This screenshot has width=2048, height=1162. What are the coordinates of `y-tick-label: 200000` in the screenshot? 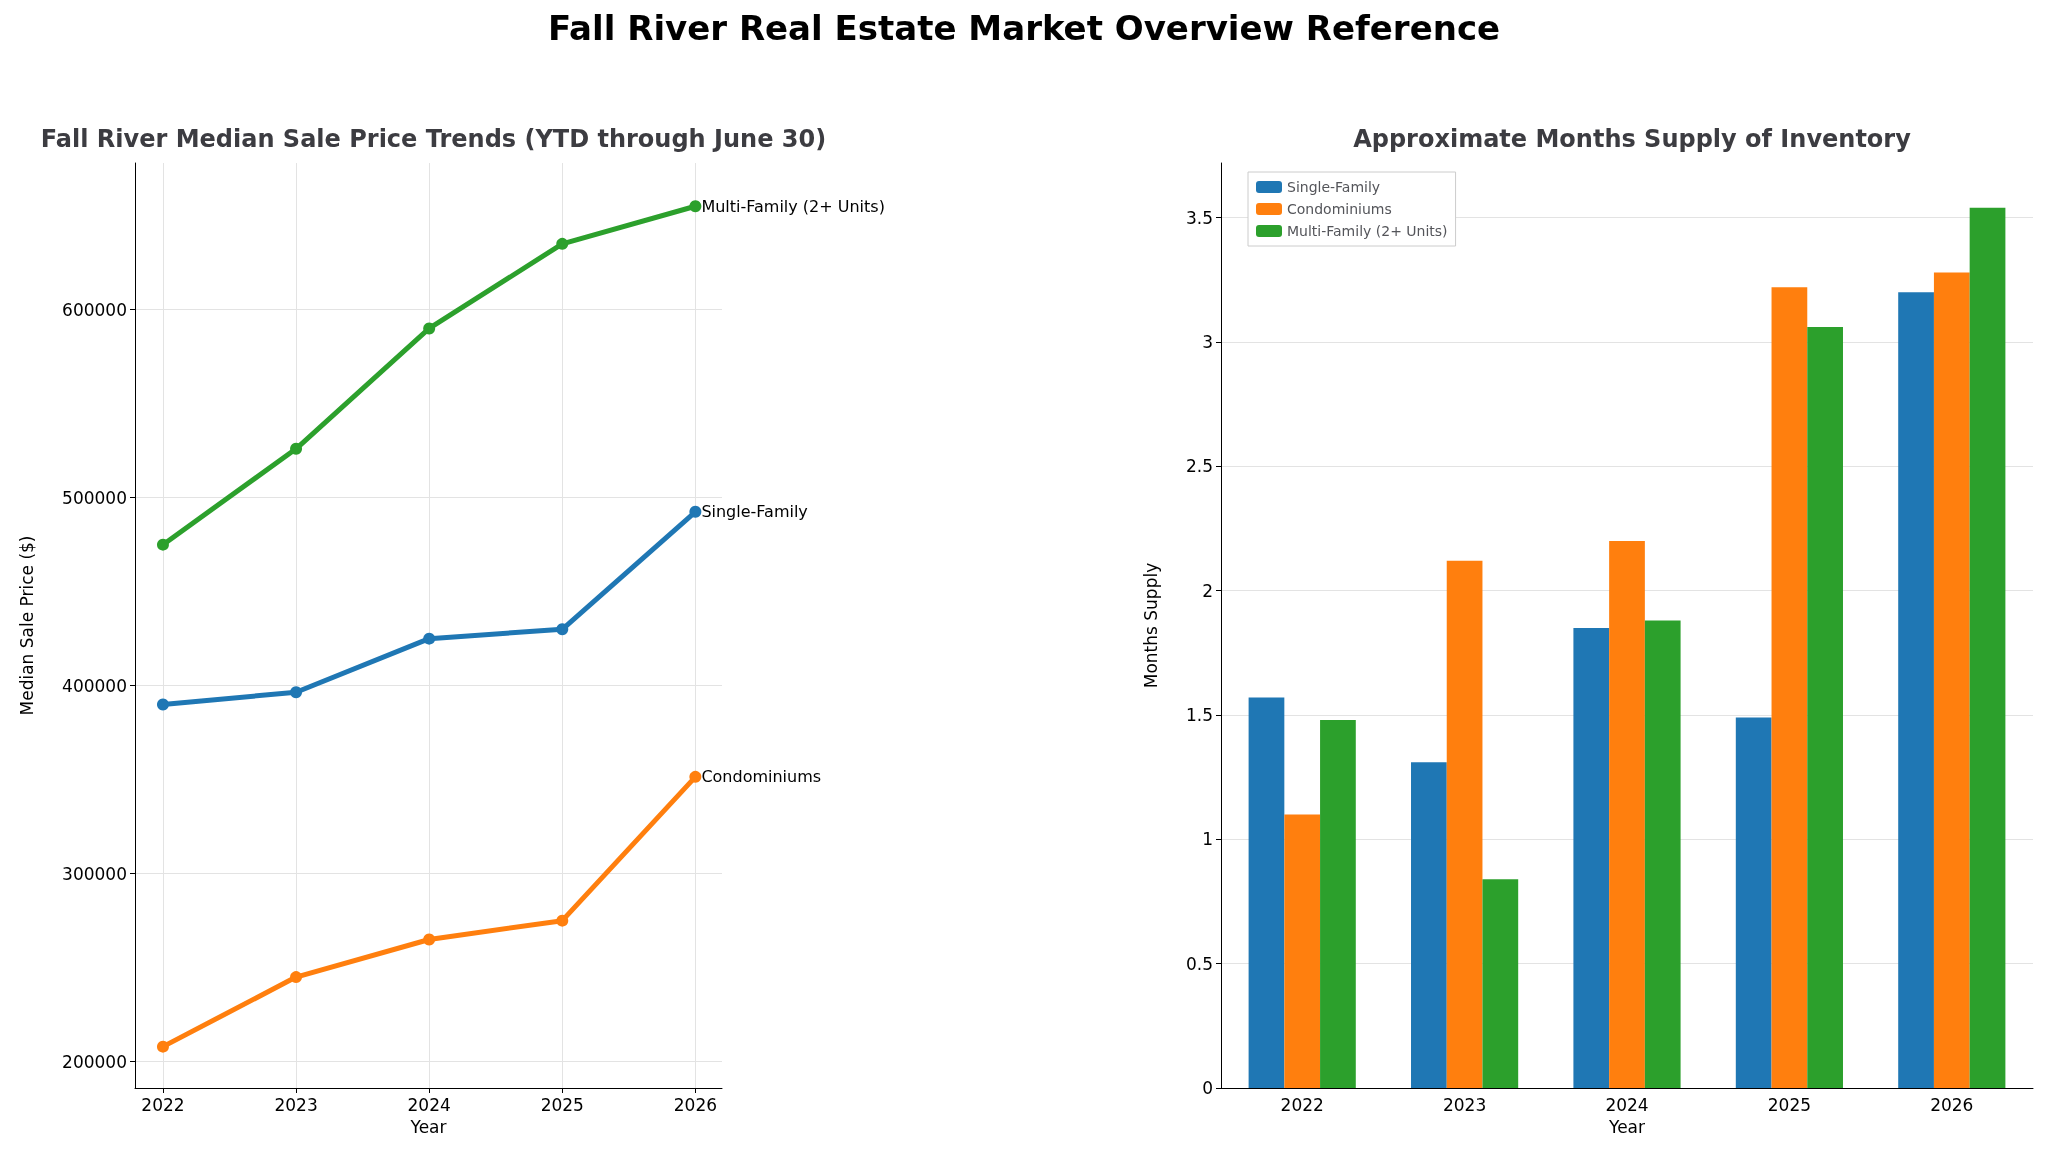 It's located at (94, 1061).